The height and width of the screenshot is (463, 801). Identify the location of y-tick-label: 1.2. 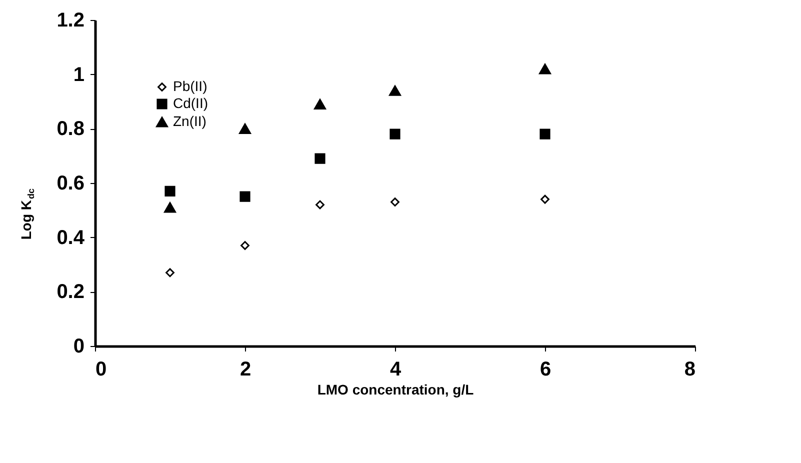
(70, 21).